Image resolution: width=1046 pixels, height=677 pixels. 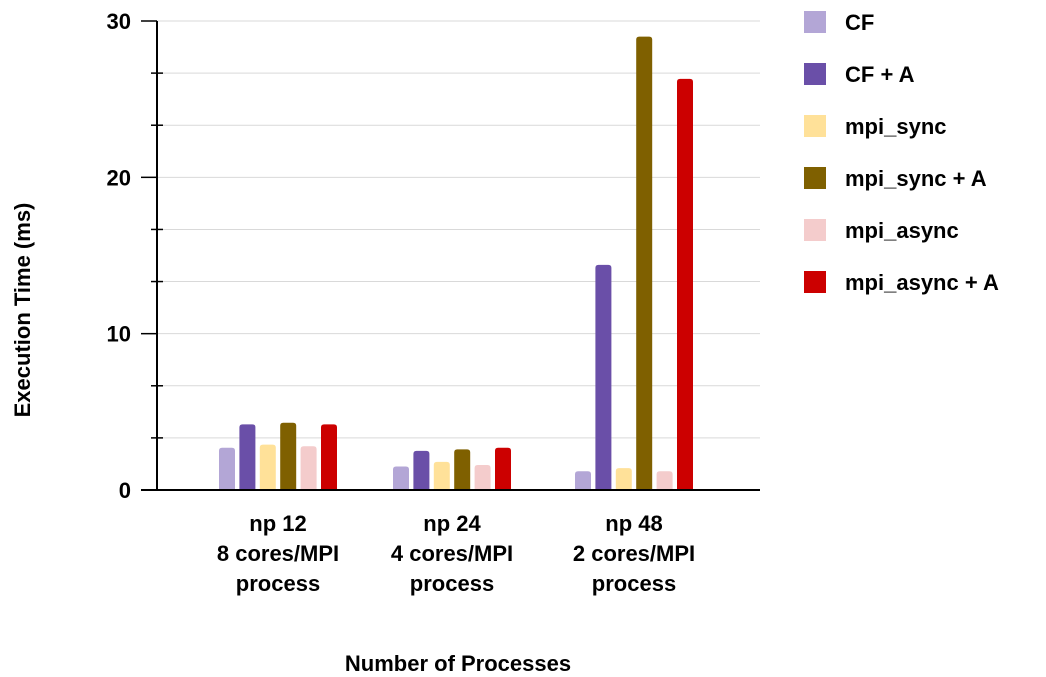 What do you see at coordinates (119, 21) in the screenshot?
I see `y-tick-label: 30` at bounding box center [119, 21].